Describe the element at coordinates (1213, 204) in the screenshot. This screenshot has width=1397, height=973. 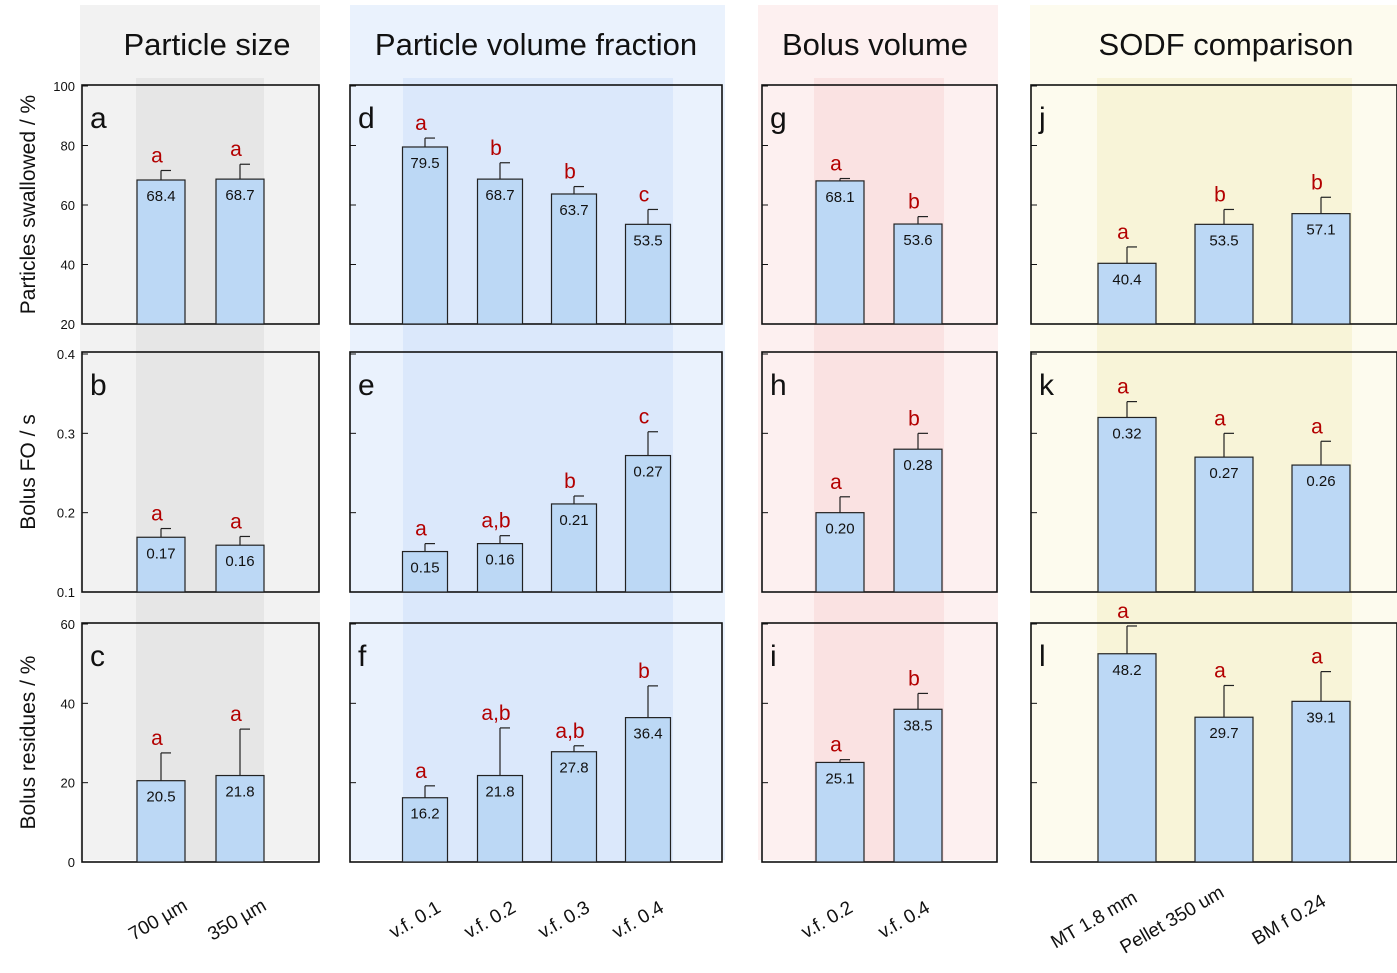
I see `panel-j: j 40.4 a 53.5 b 57.1 b` at that location.